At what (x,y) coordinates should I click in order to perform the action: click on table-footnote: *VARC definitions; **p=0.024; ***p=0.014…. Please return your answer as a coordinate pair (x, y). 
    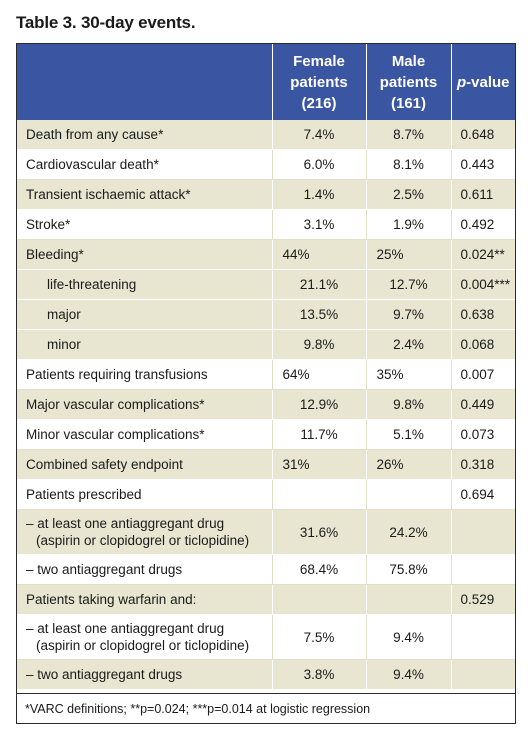
    Looking at the image, I should click on (266, 708).